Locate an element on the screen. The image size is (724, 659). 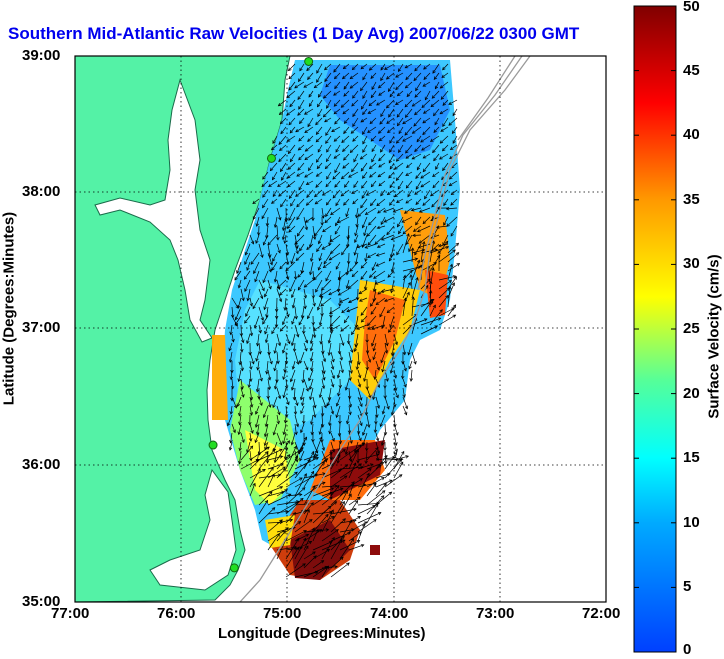
radar-stations is located at coordinates (261, 314).